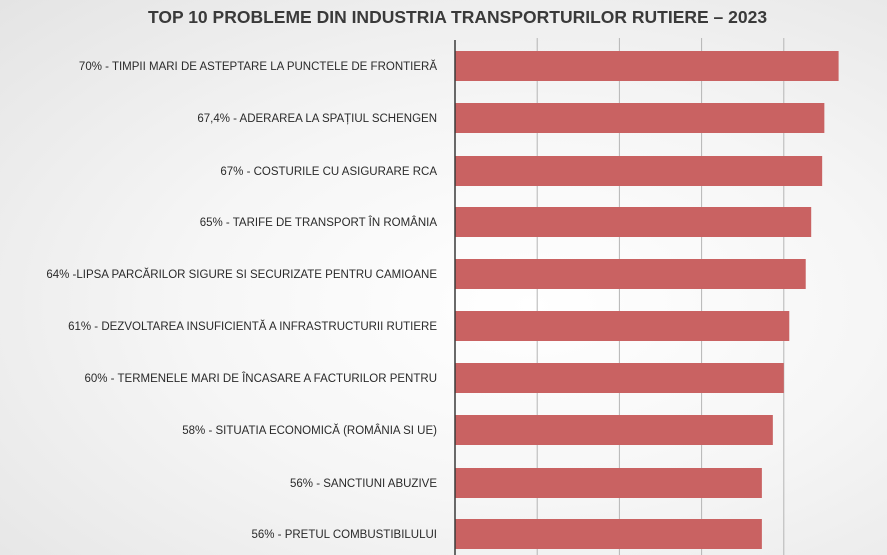 The image size is (887, 555). What do you see at coordinates (317, 119) in the screenshot?
I see `category-label: 67,4% - ADERAREA LA SPAȚIUL SCHENGEN` at bounding box center [317, 119].